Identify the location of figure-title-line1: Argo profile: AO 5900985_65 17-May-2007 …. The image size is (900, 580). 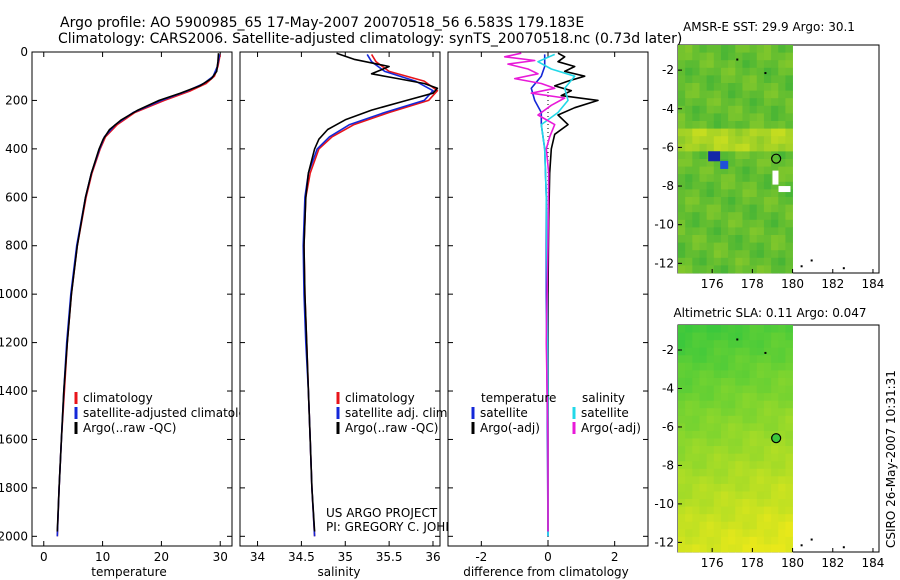
(322, 23).